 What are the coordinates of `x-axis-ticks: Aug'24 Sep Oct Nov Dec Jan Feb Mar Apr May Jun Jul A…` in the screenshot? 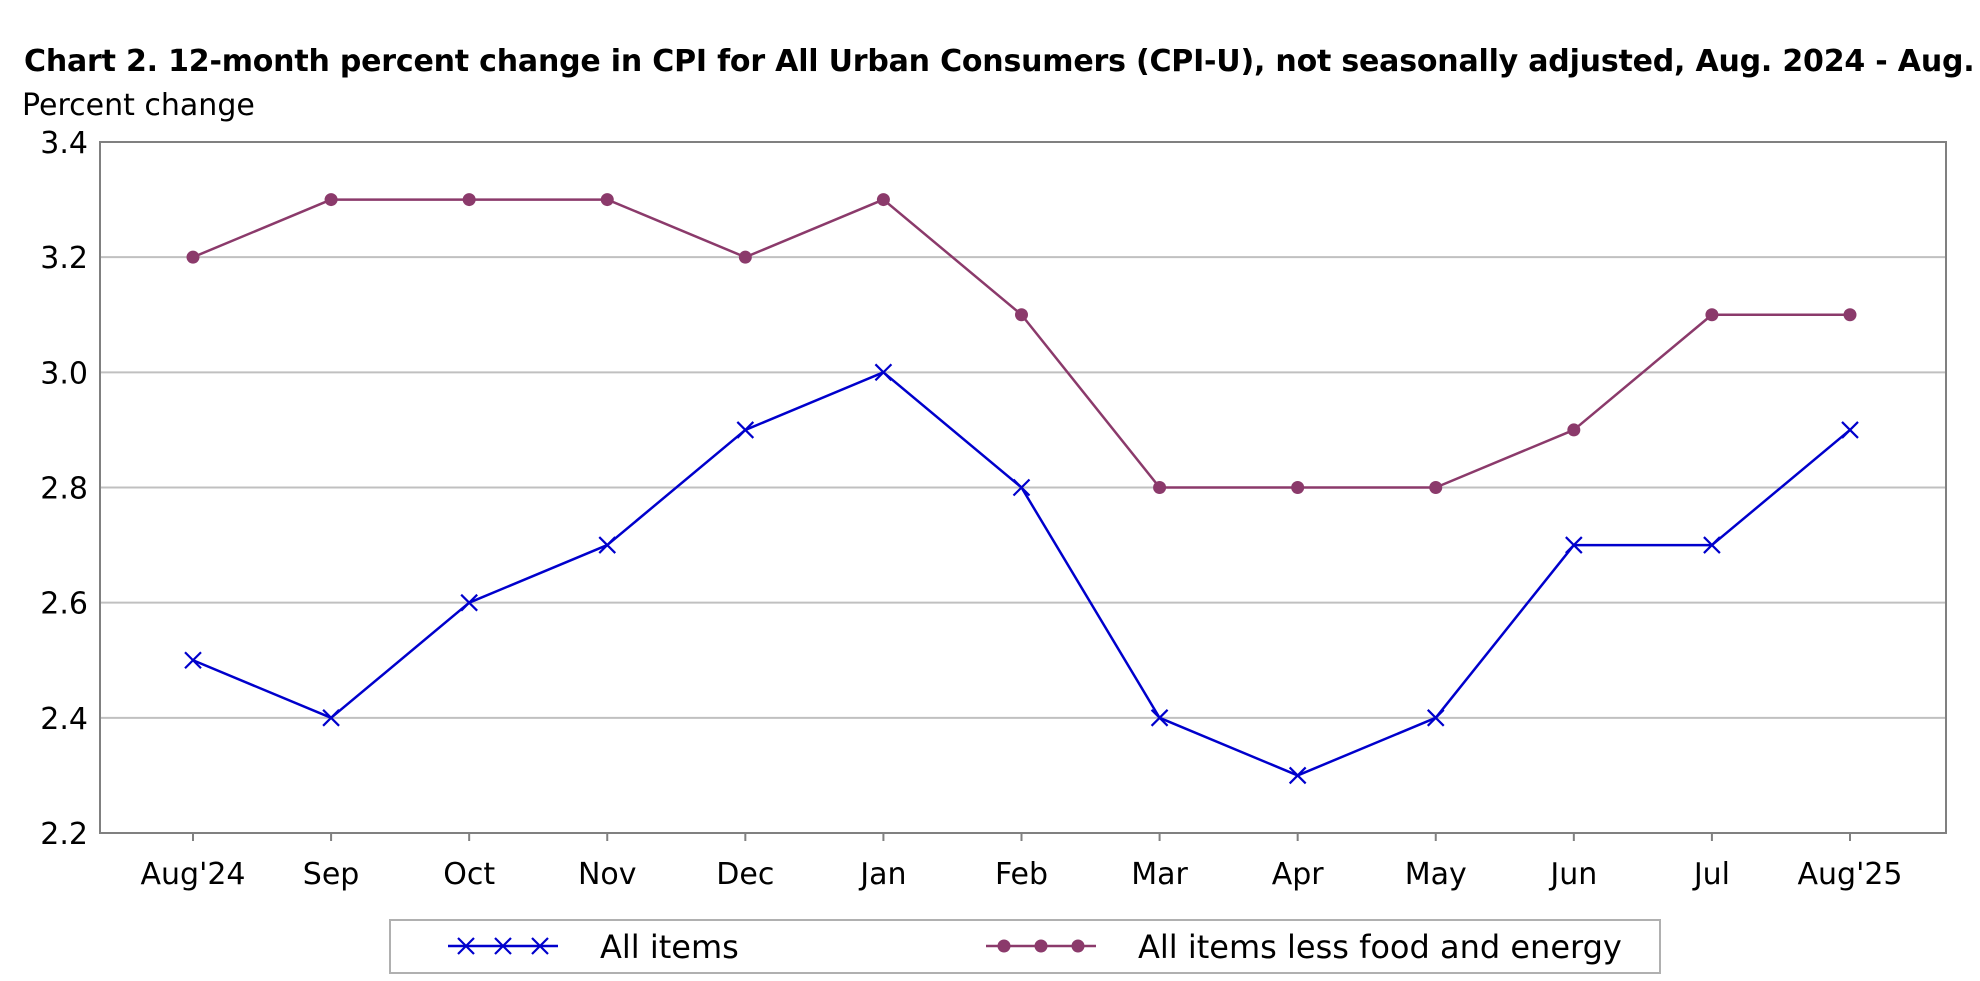 It's located at (1022, 862).